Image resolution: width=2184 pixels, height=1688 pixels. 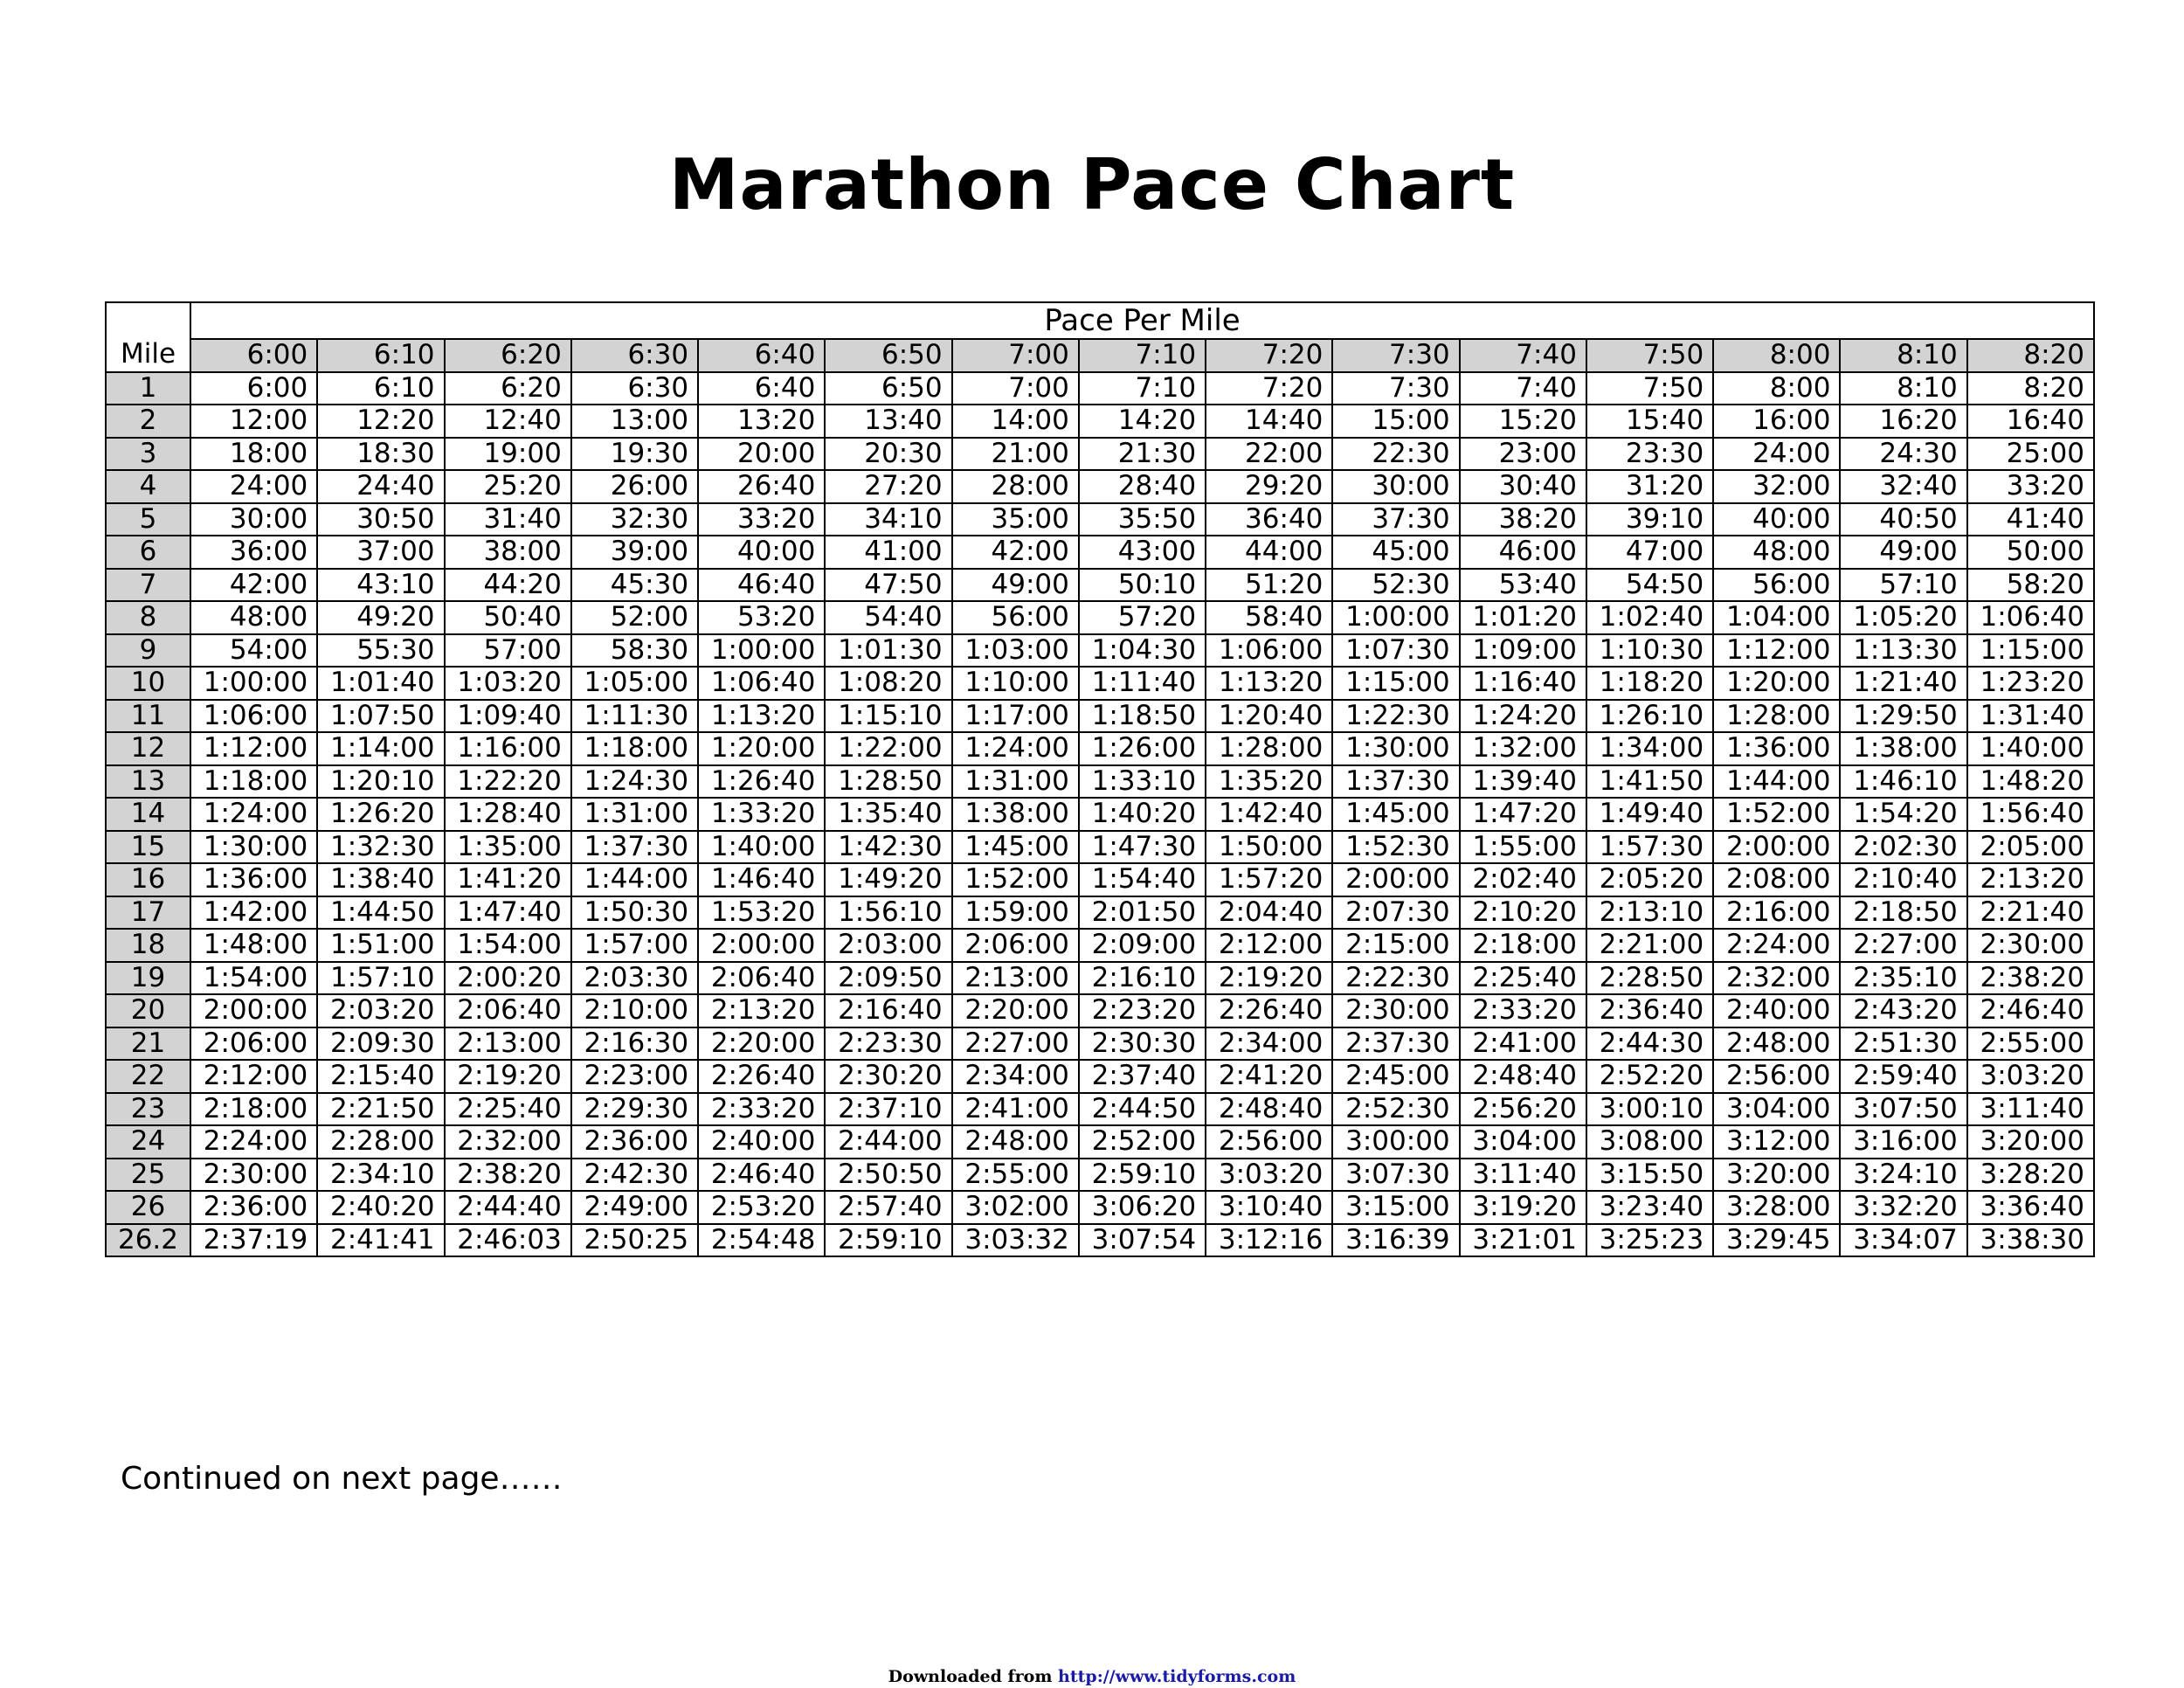 I want to click on time-cell: 1:29:50, so click(x=1903, y=715).